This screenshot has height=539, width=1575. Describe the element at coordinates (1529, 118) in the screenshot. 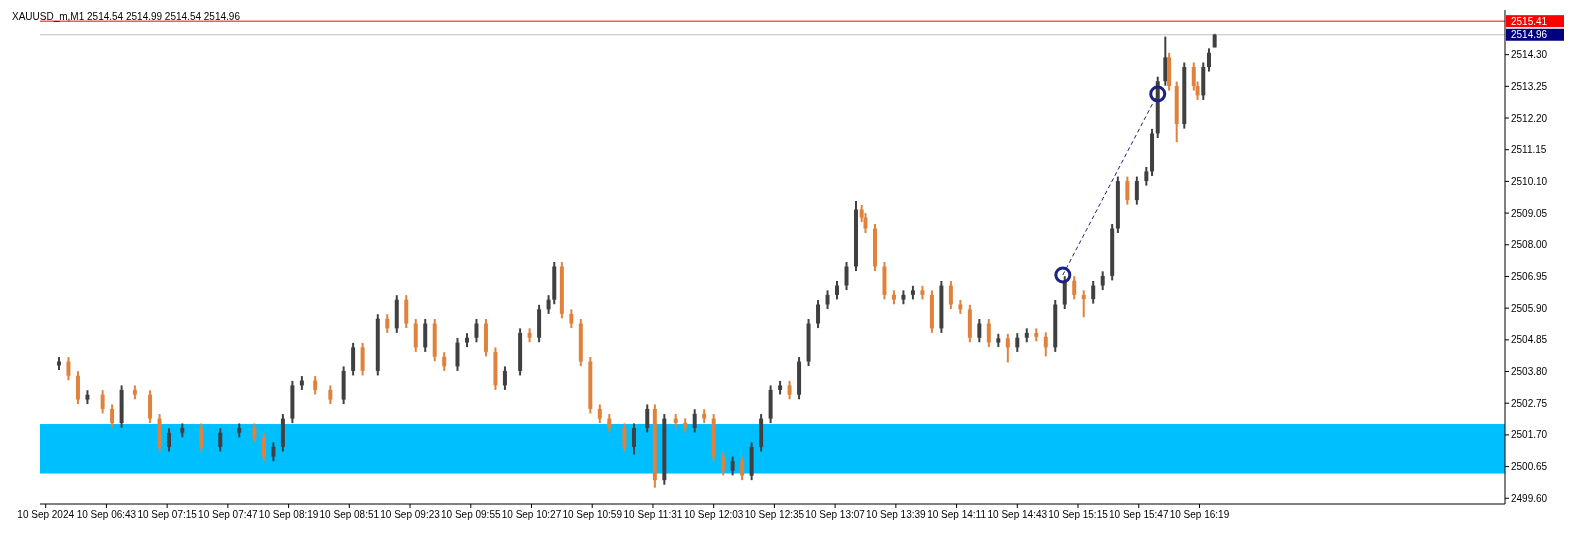

I see `y-tick-label: 2512.20` at that location.